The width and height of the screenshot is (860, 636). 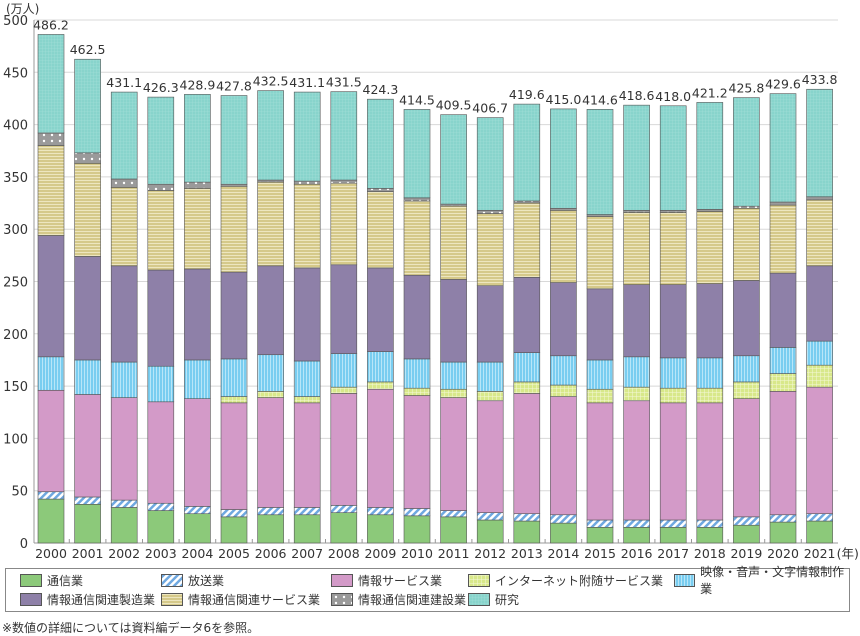 What do you see at coordinates (192, 580) in the screenshot?
I see `legend-item: 放送業` at bounding box center [192, 580].